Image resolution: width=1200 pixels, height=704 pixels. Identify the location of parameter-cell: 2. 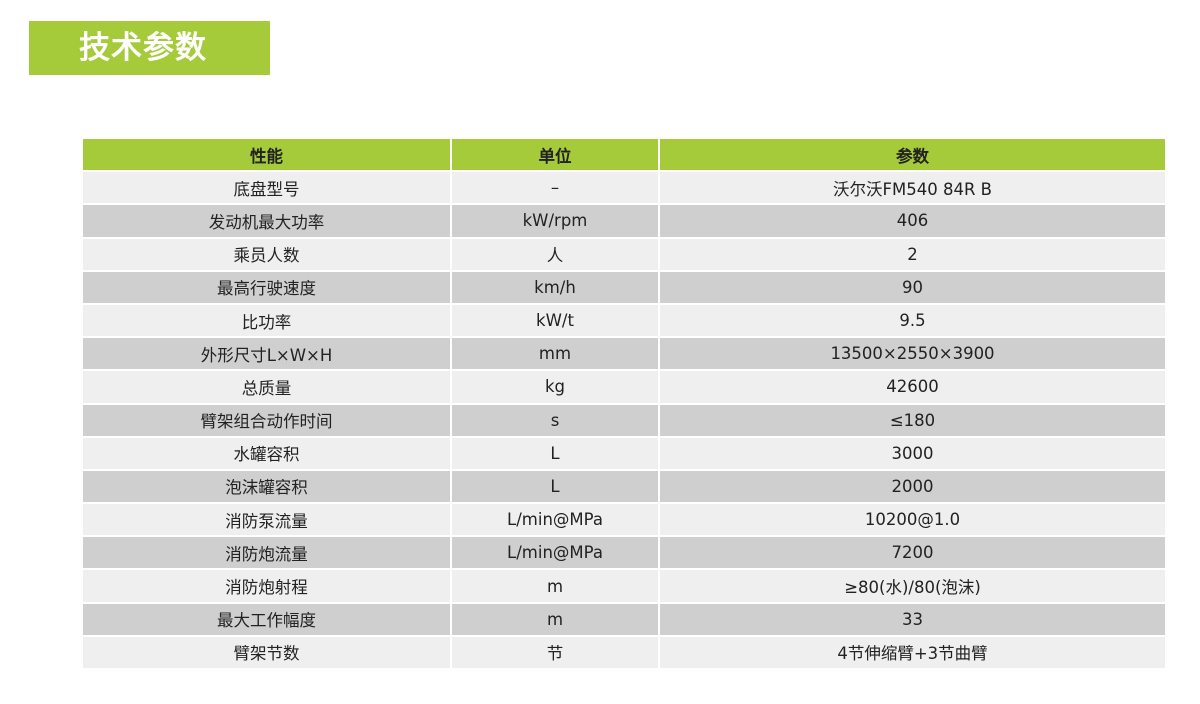
(912, 254).